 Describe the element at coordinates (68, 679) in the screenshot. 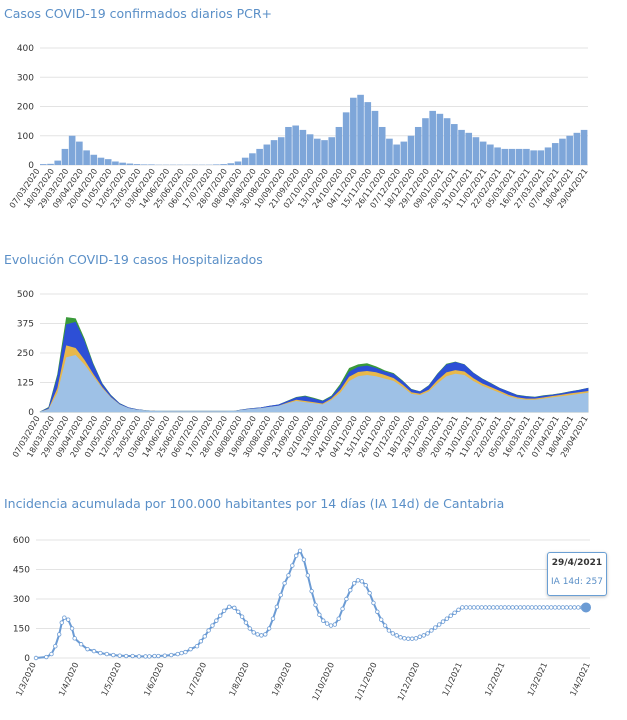

I see `x-tick-label: 1/4/2020` at that location.